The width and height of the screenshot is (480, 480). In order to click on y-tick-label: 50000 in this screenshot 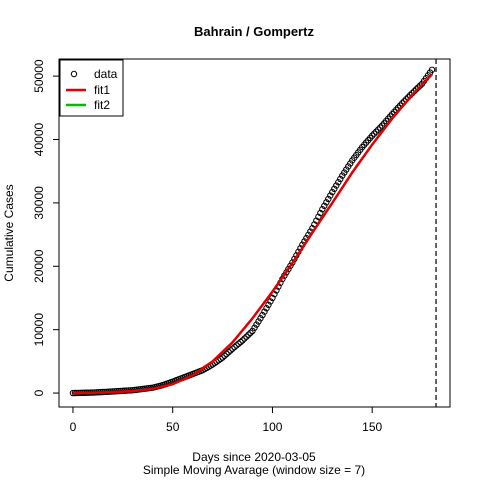, I will do `click(39, 76)`.